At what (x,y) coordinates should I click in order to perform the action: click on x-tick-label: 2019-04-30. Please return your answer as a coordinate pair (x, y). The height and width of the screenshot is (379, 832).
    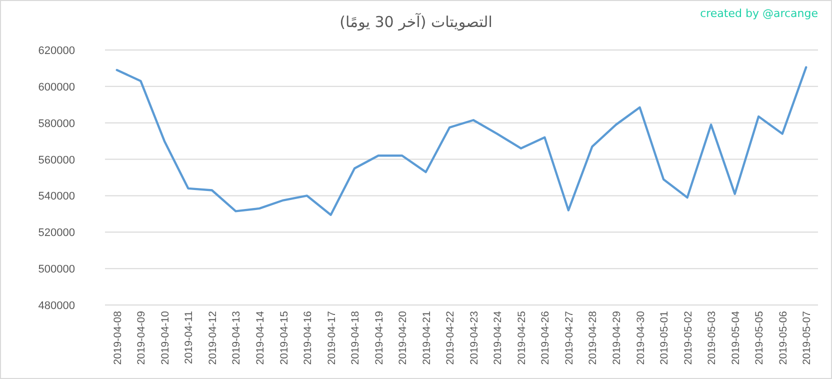
    Looking at the image, I should click on (640, 337).